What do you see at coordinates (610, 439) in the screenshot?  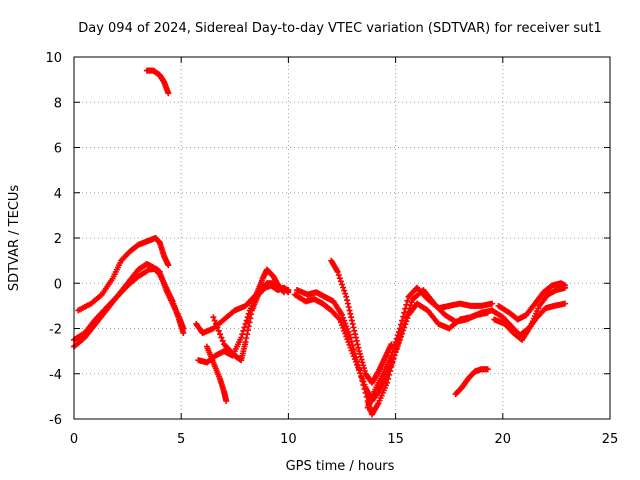 I see `x-tick-label: 25` at bounding box center [610, 439].